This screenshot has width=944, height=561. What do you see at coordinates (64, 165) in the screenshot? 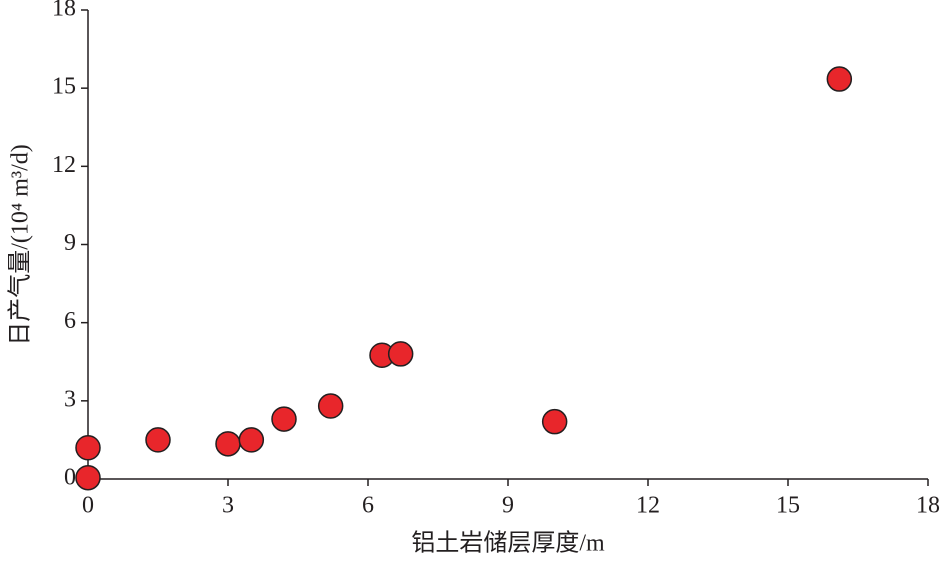
I see `y-tick-label: 12` at bounding box center [64, 165].